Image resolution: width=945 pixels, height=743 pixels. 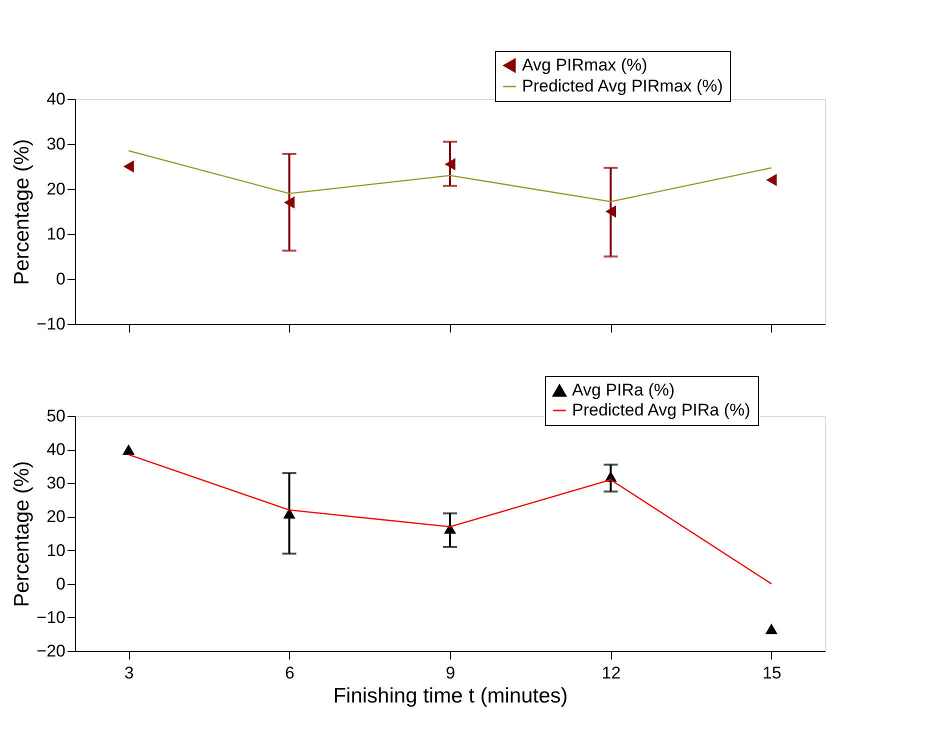 What do you see at coordinates (772, 673) in the screenshot?
I see `x-tick-label: 15` at bounding box center [772, 673].